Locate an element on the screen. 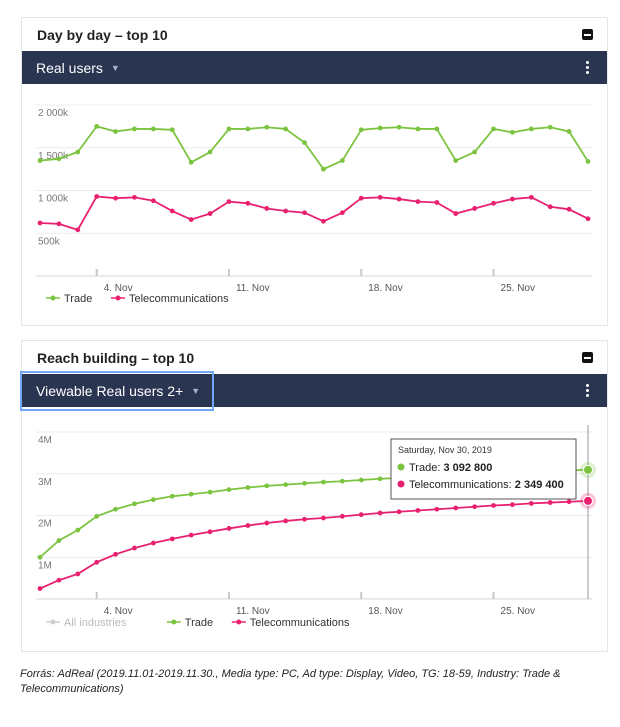 This screenshot has width=620, height=727. tooltip-row: Trade: 3 092 800 is located at coordinates (450, 468).